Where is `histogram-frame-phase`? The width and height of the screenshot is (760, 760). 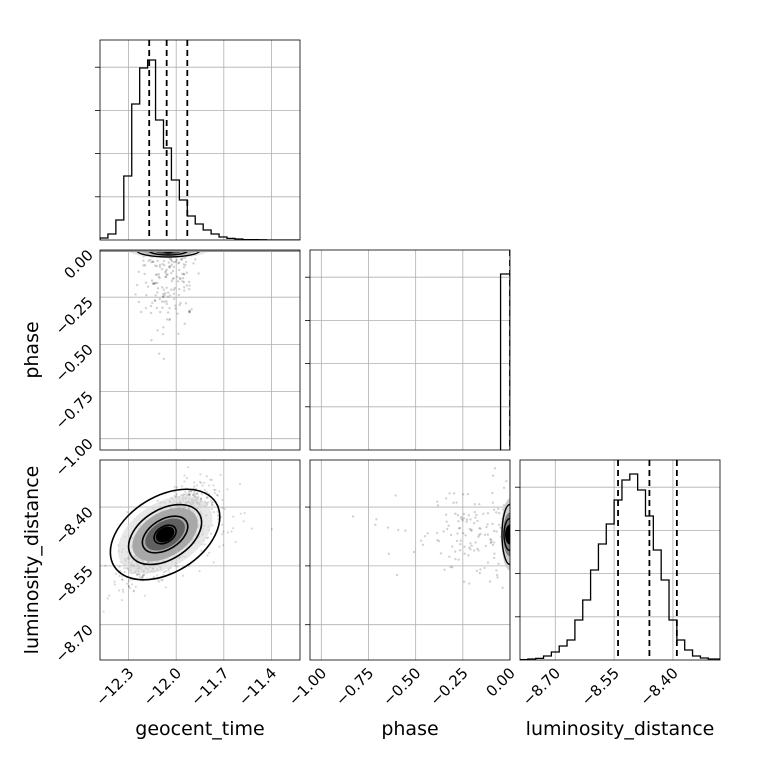
histogram-frame-phase is located at coordinates (410, 350).